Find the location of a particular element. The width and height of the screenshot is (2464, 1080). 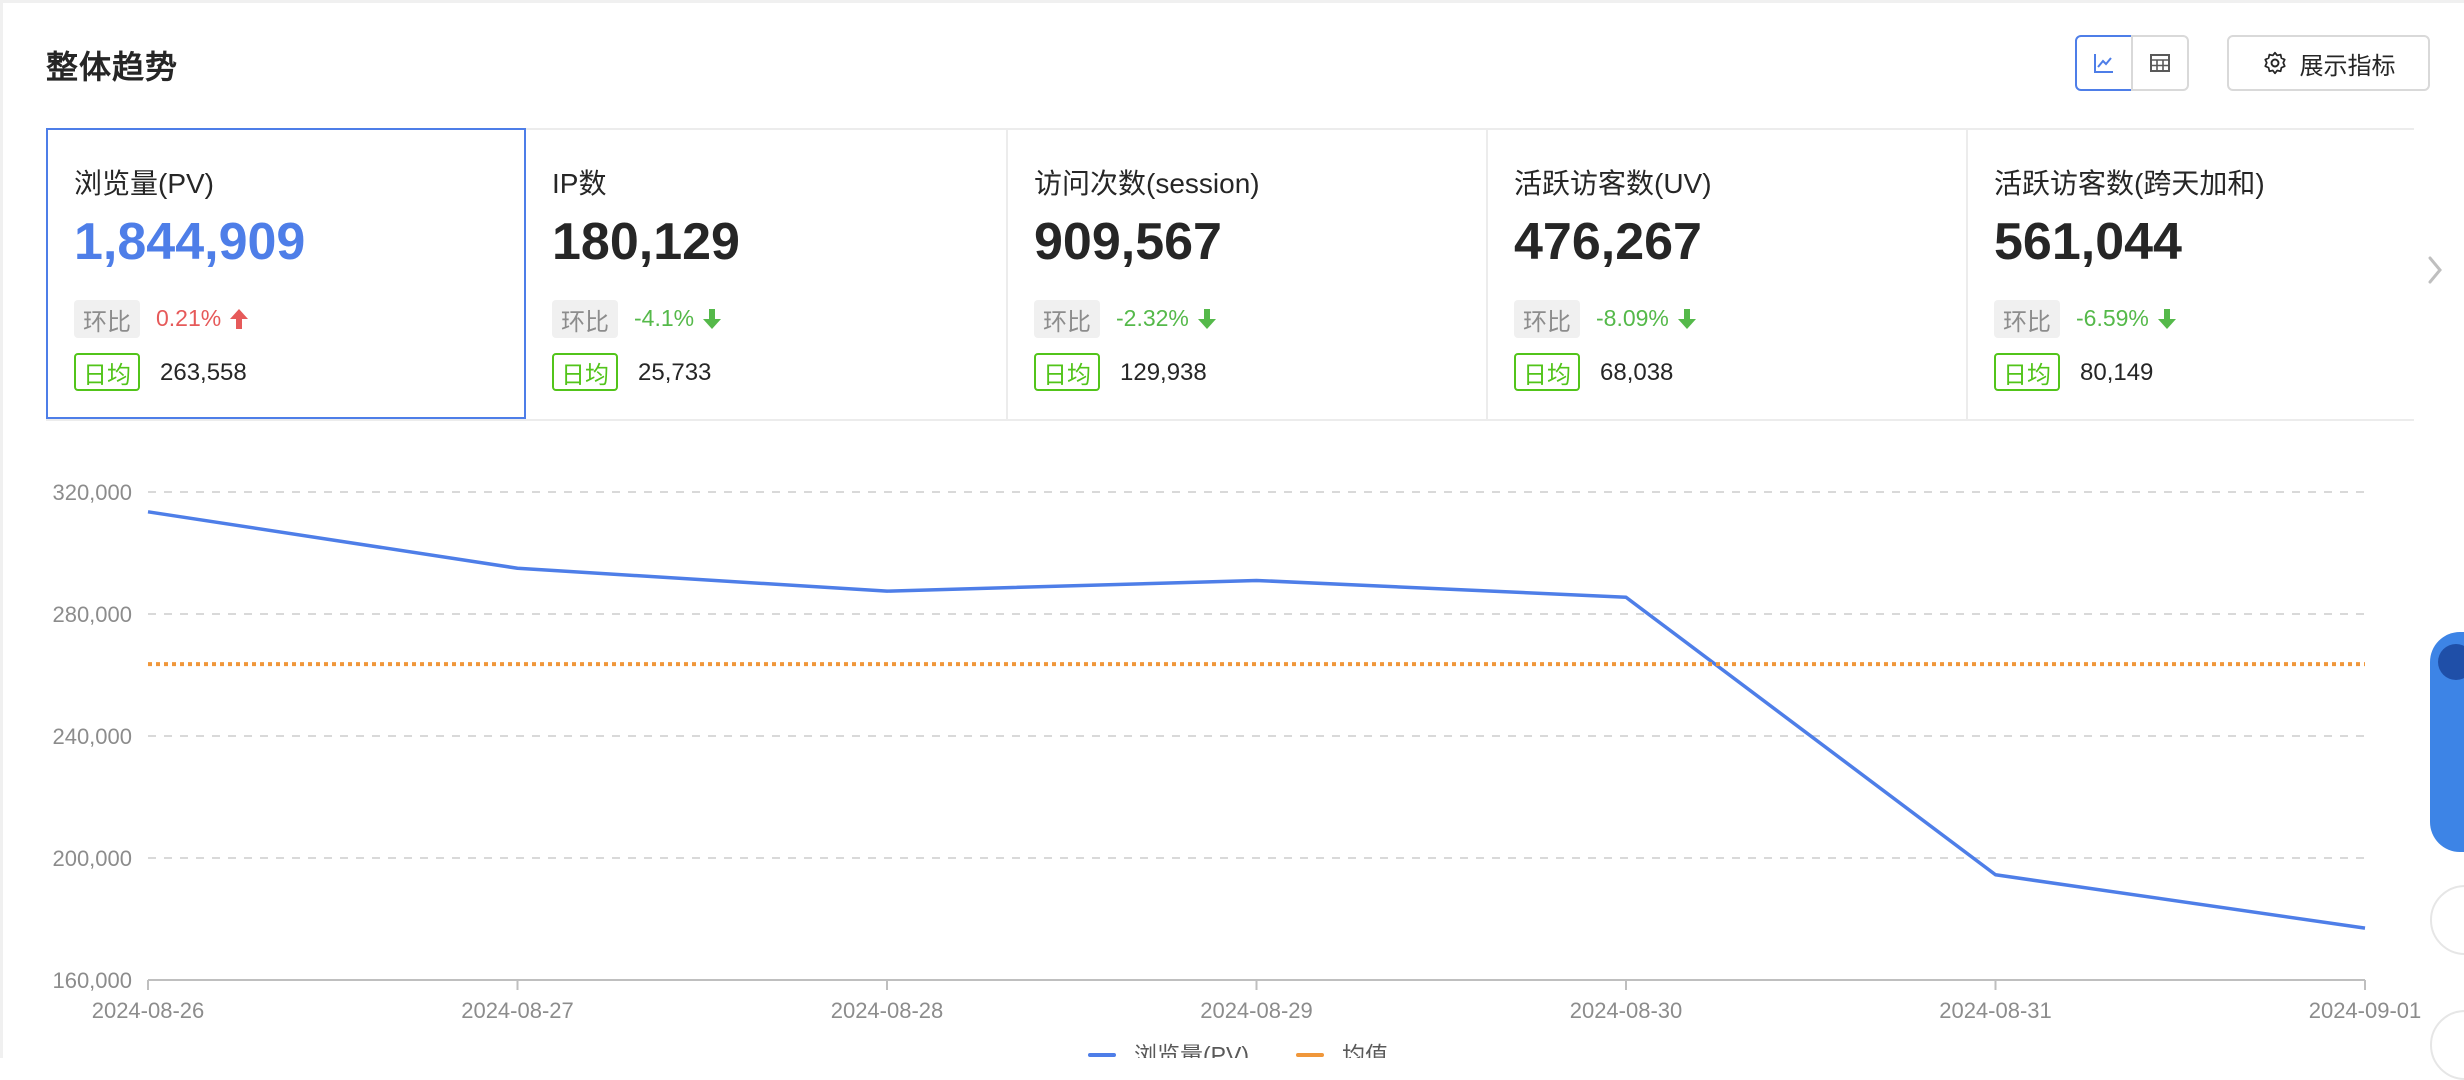

metric-card-uv-cross-day: 活跃访客数(跨天加和) 561,044 环比 -6.59% 日均 80,149 is located at coordinates (2206, 274).